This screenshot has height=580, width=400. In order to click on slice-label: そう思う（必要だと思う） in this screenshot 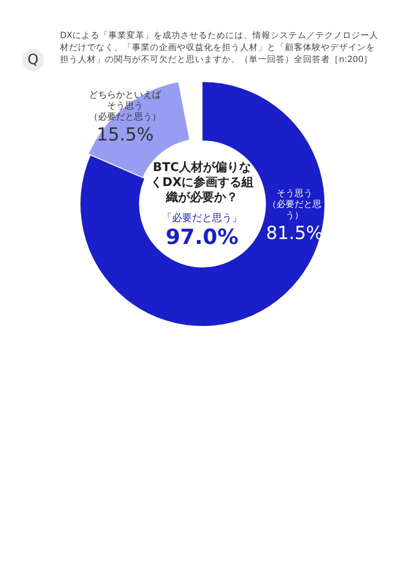, I will do `click(295, 204)`.